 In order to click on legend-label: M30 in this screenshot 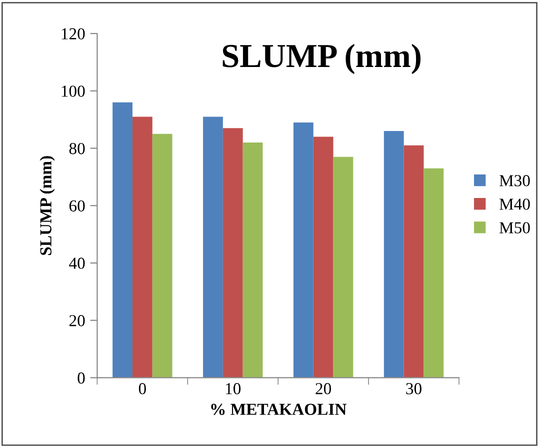, I will do `click(514, 180)`.